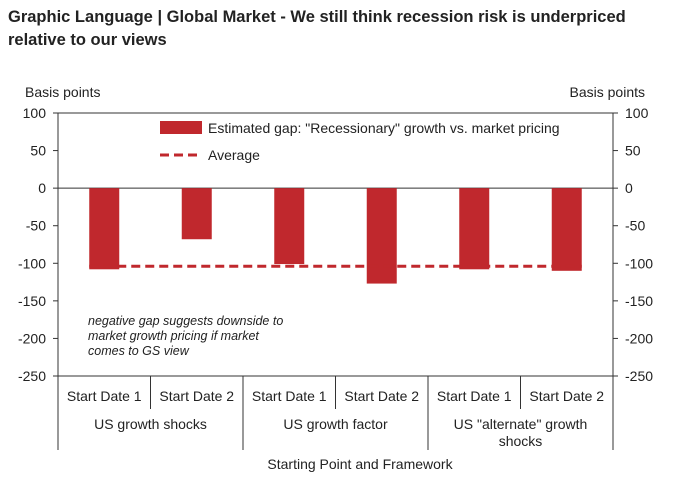 The image size is (675, 477). I want to click on left-tick-label: 100, so click(35, 113).